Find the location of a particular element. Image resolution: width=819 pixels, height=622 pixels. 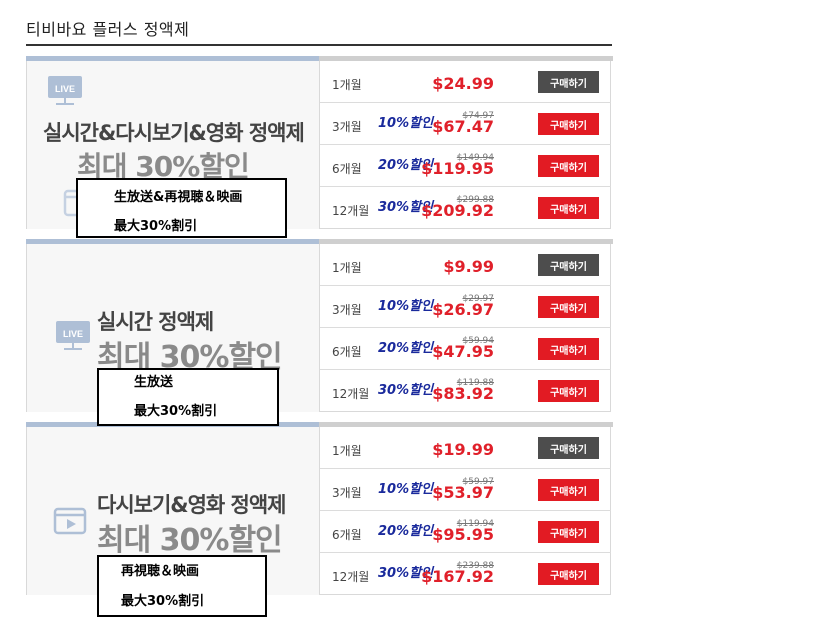

price: $9.99 is located at coordinates (468, 266).